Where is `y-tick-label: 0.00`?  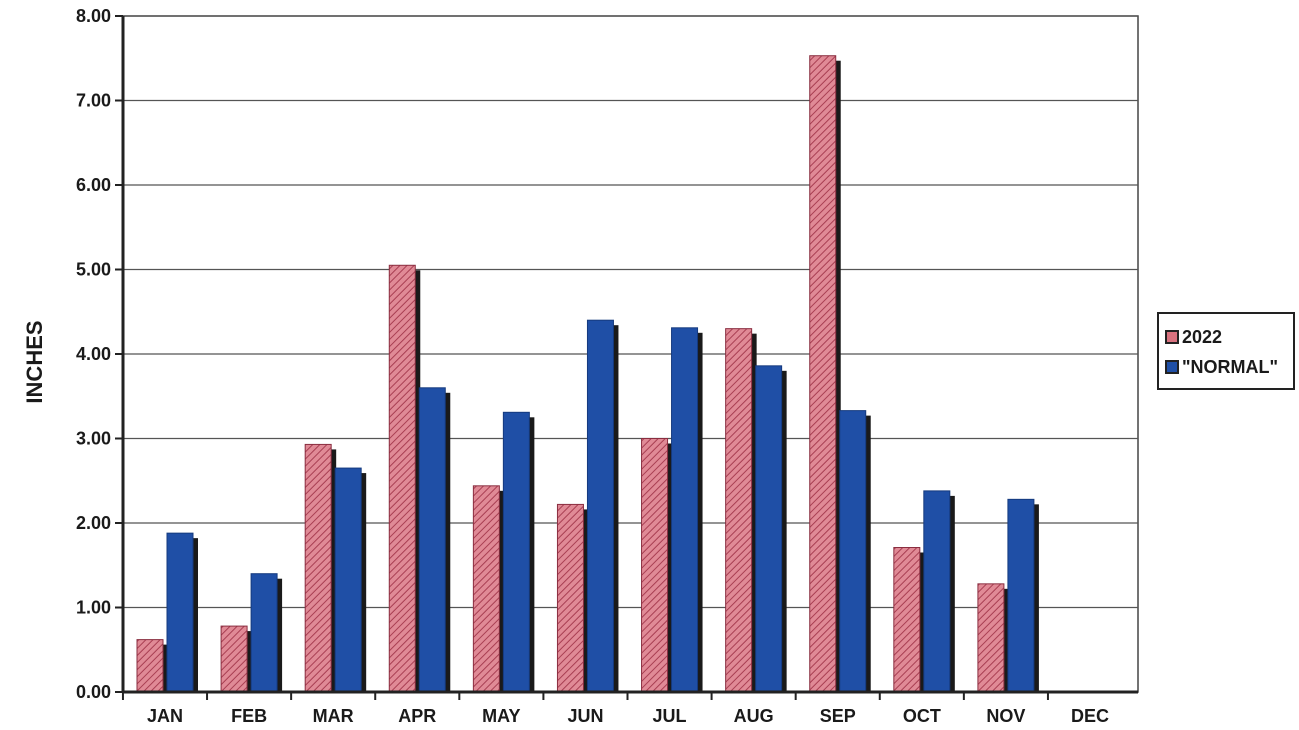 y-tick-label: 0.00 is located at coordinates (93, 692).